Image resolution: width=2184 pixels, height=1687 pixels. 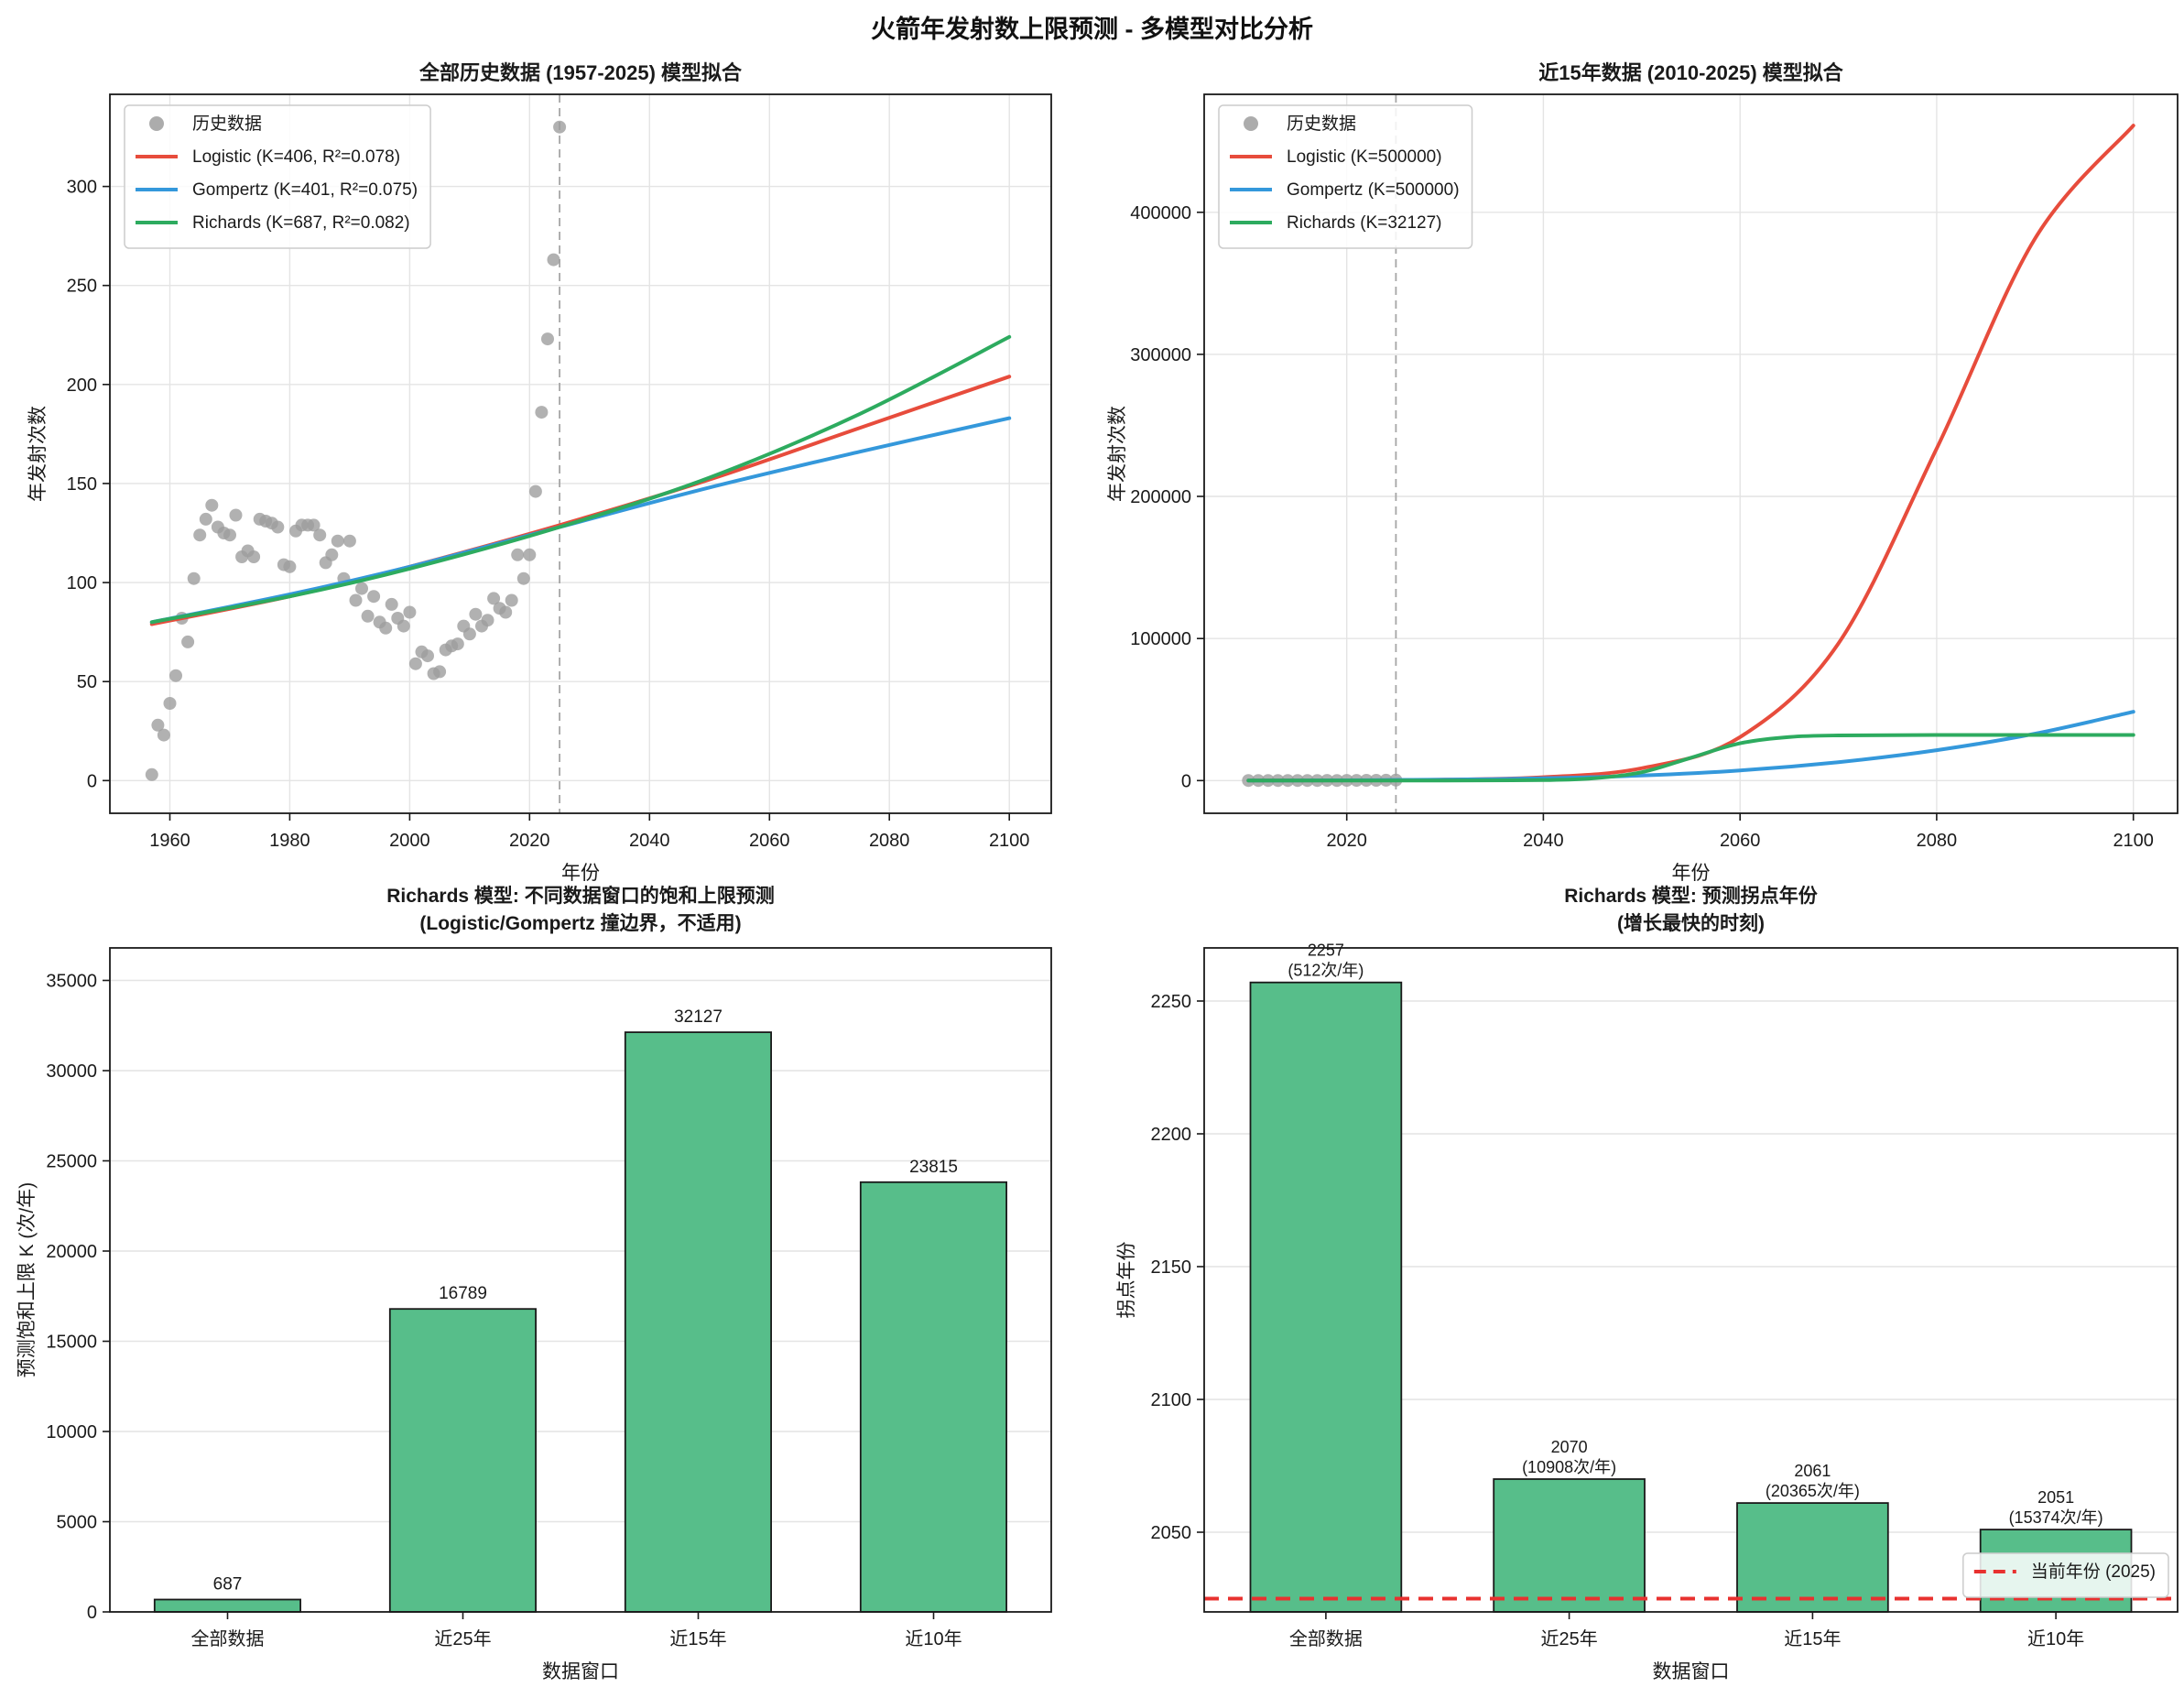 I want to click on panel-title: 全部历史数据 (1957-2025) 模型拟合, so click(x=580, y=72).